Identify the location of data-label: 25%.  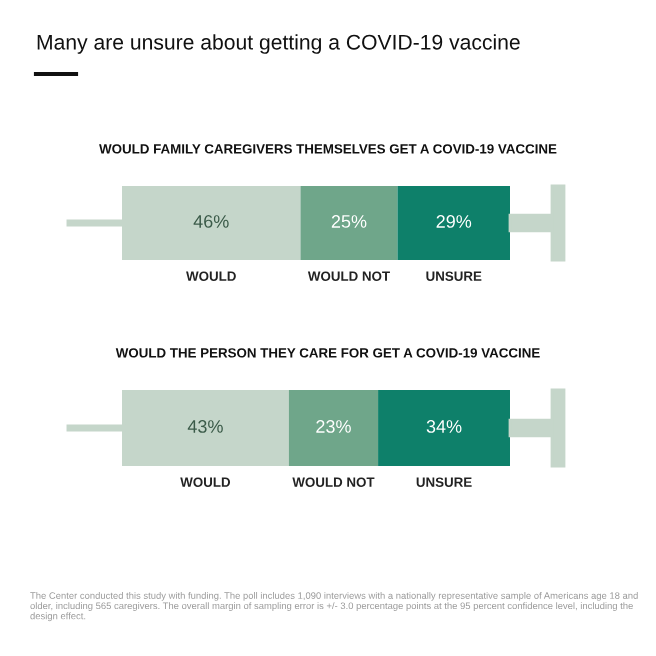
(349, 221).